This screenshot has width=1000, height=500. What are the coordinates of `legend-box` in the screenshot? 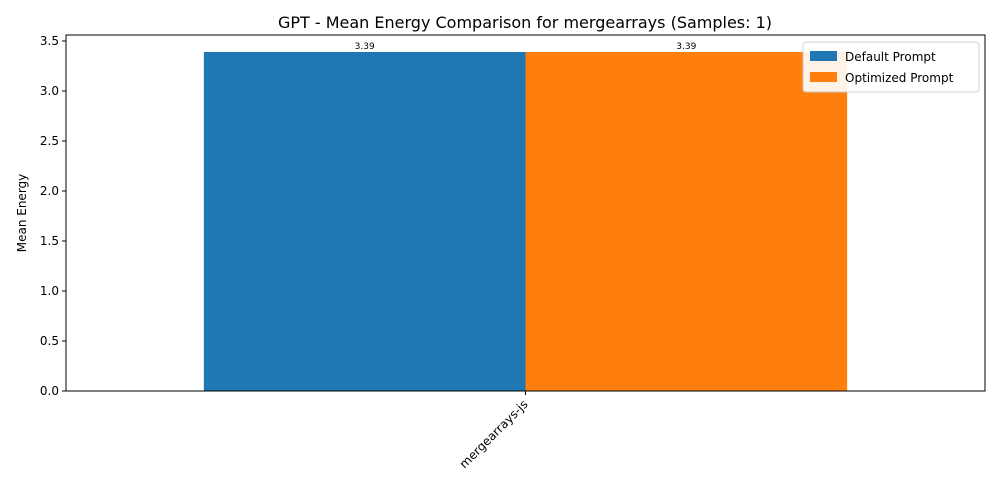 It's located at (891, 67).